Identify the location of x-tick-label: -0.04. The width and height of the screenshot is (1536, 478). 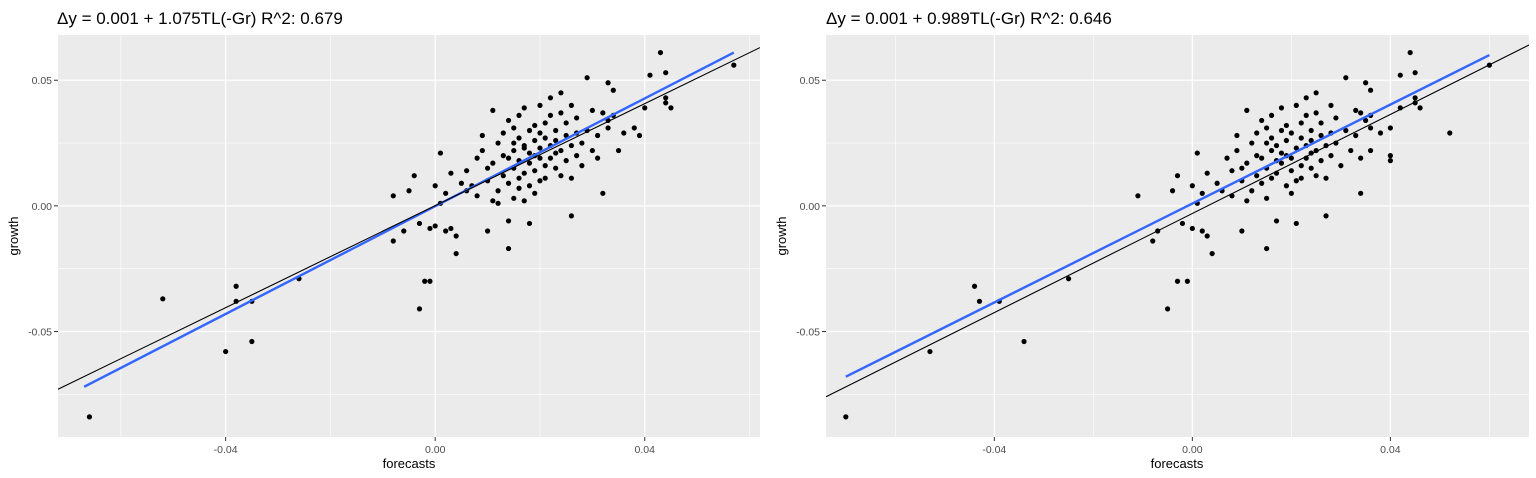
(226, 450).